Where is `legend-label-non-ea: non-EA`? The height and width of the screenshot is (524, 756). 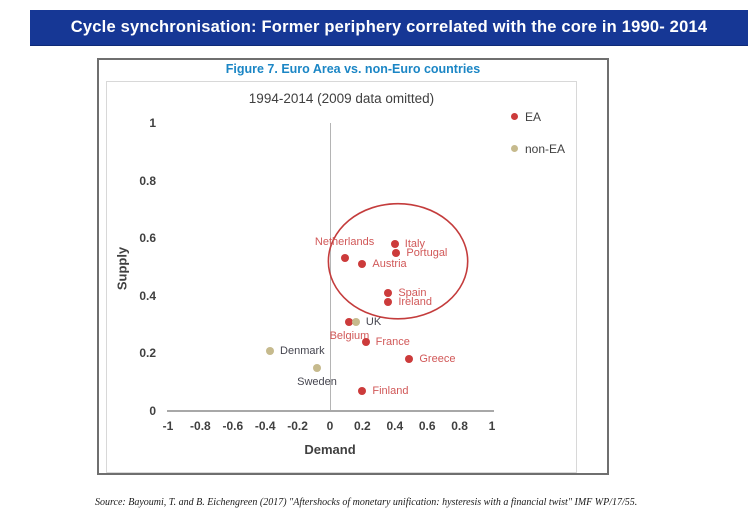 legend-label-non-ea: non-EA is located at coordinates (545, 148).